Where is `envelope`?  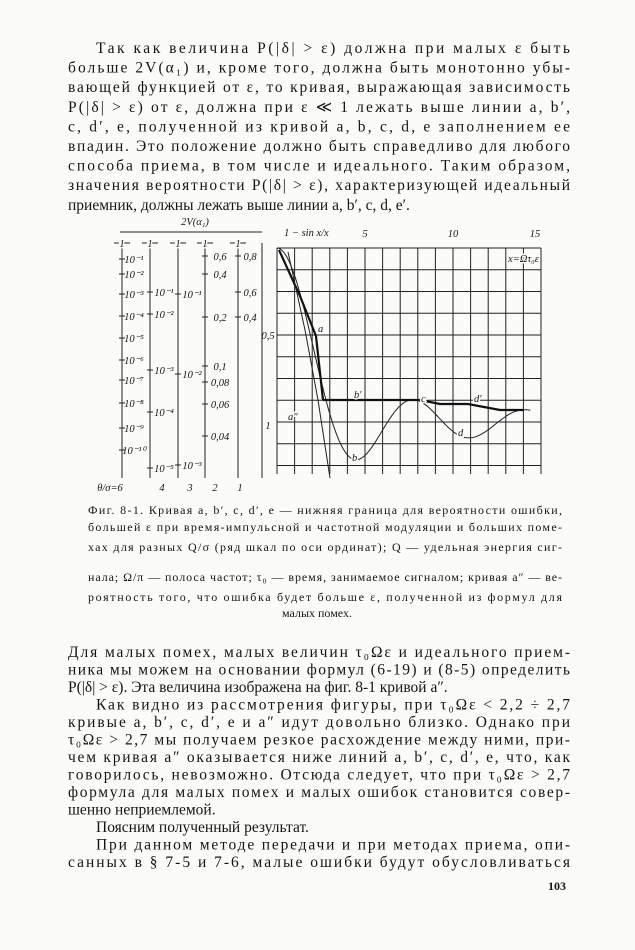 envelope is located at coordinates (423, 405).